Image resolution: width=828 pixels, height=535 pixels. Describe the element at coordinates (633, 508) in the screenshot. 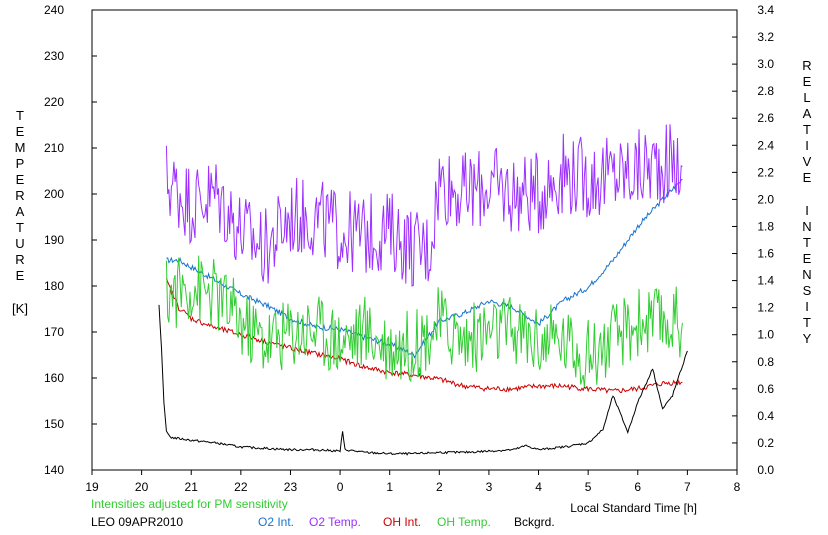

I see `x-axis-label: Local Standard Time [h]` at that location.